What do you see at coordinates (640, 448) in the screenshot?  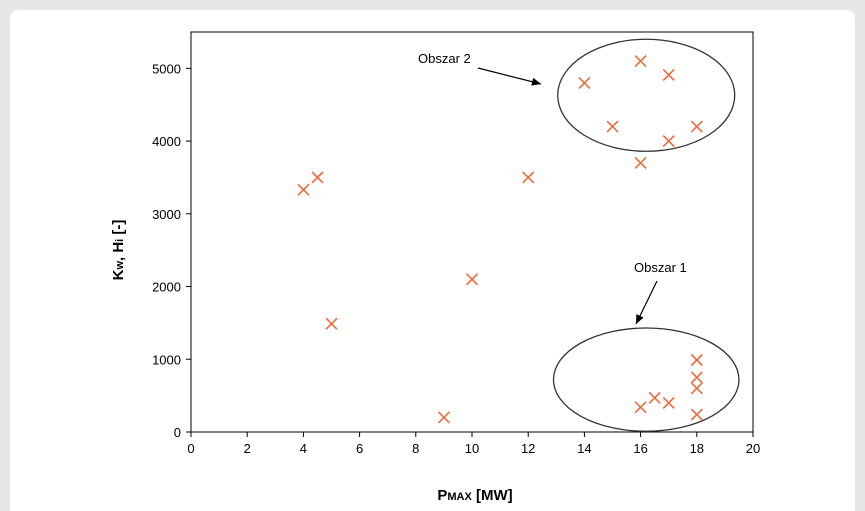 I see `x-tick-label: 16` at bounding box center [640, 448].